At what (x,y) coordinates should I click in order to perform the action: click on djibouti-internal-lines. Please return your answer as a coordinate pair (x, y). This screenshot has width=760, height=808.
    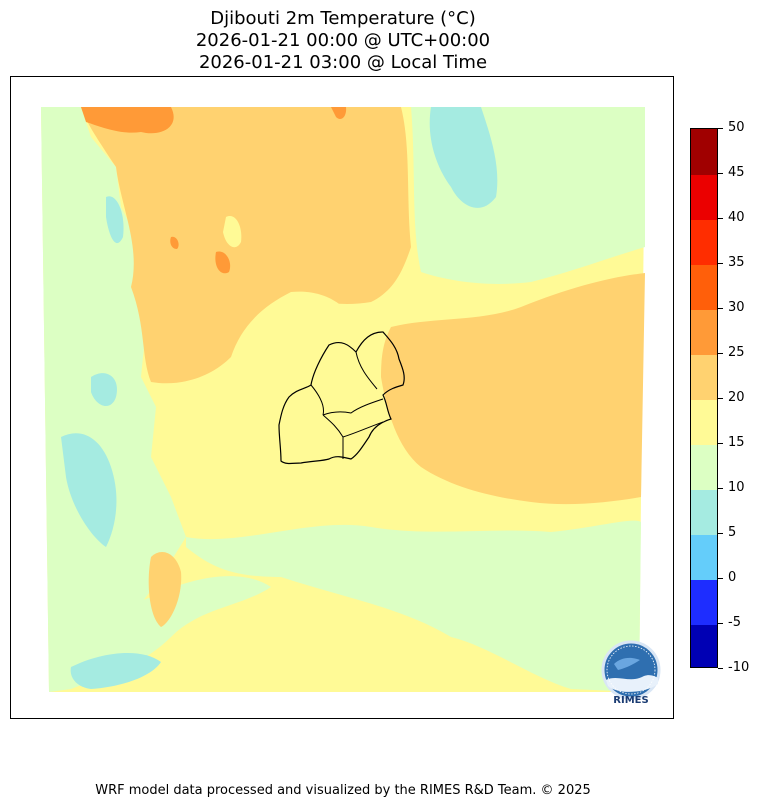
    Looking at the image, I should click on (347, 405).